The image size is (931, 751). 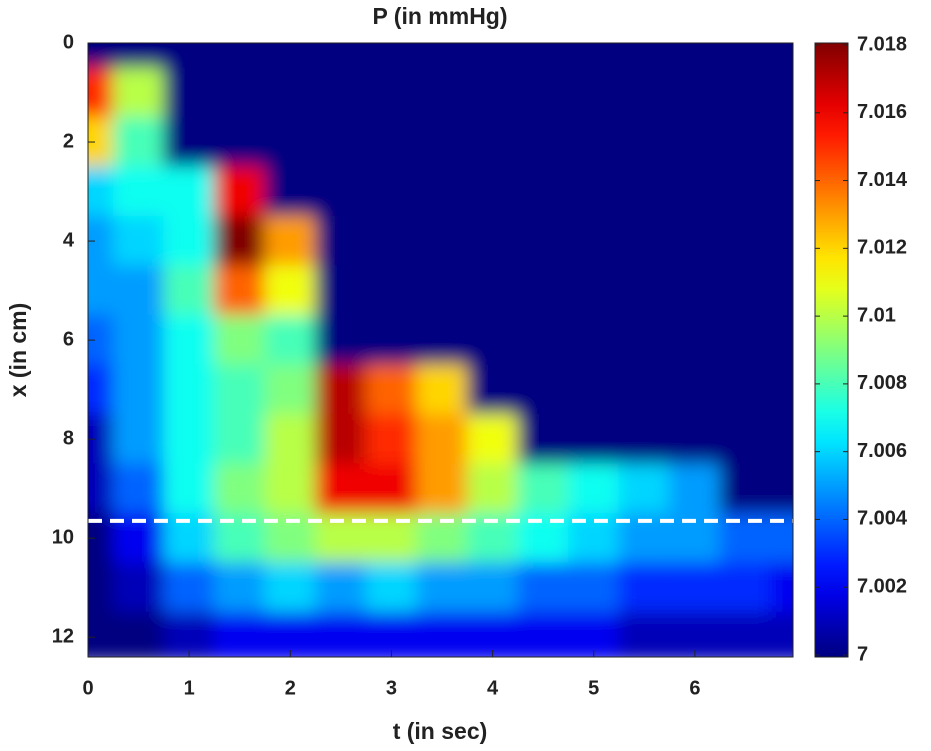 What do you see at coordinates (882, 451) in the screenshot?
I see `colorbar-tick-label: 7.006` at bounding box center [882, 451].